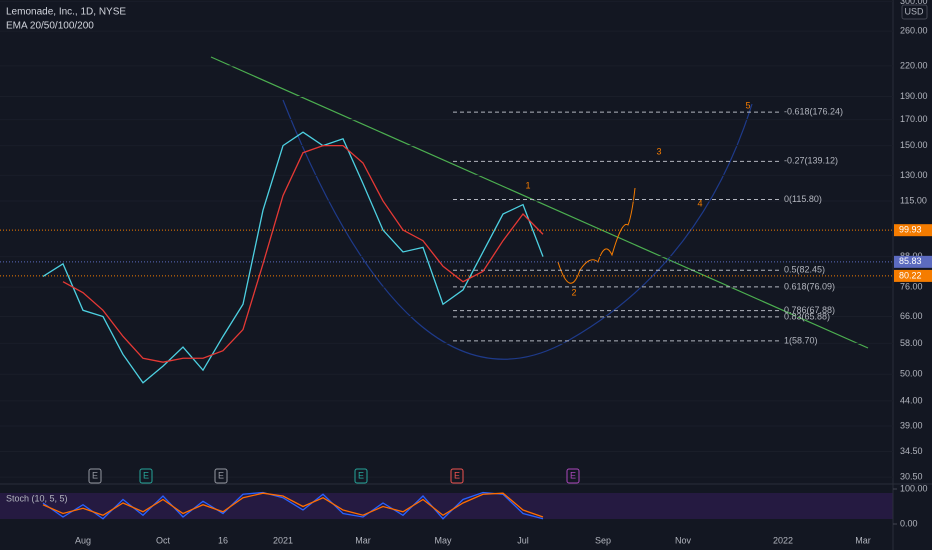 The width and height of the screenshot is (932, 550). Describe the element at coordinates (911, 287) in the screenshot. I see `y-tick-label: 76.00` at that location.